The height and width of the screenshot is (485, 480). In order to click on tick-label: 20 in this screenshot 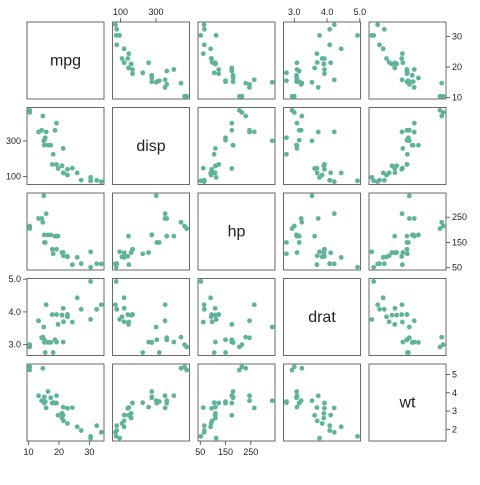, I will do `click(457, 67)`.